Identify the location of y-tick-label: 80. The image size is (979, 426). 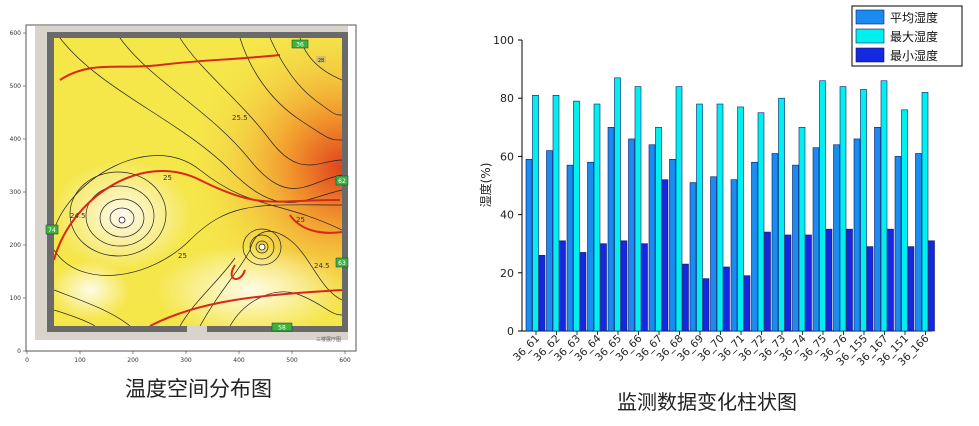
(507, 98).